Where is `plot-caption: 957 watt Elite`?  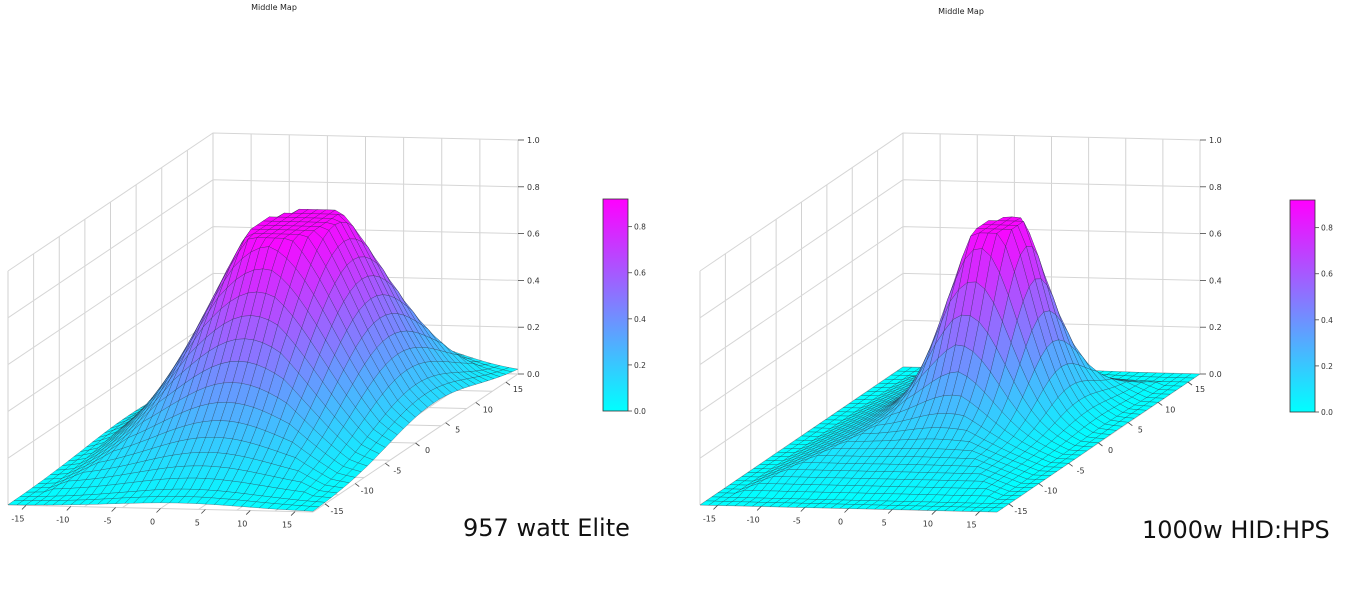 plot-caption: 957 watt Elite is located at coordinates (546, 528).